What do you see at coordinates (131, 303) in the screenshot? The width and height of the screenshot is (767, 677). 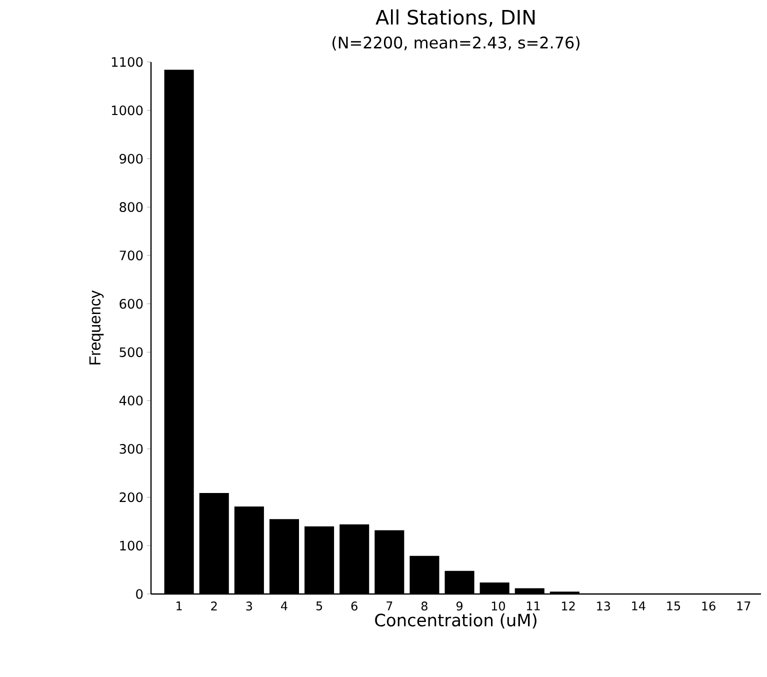 I see `y-tick-label: 600` at bounding box center [131, 303].